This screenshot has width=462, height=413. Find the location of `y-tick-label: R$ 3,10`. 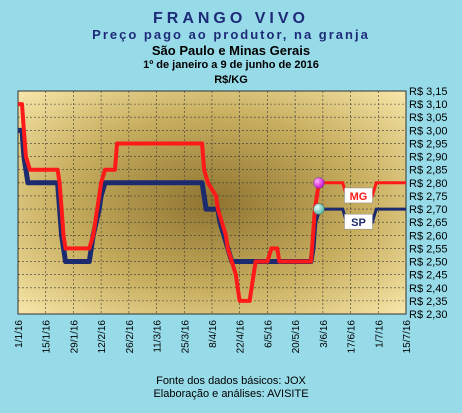

y-tick-label: R$ 3,10 is located at coordinates (428, 105).